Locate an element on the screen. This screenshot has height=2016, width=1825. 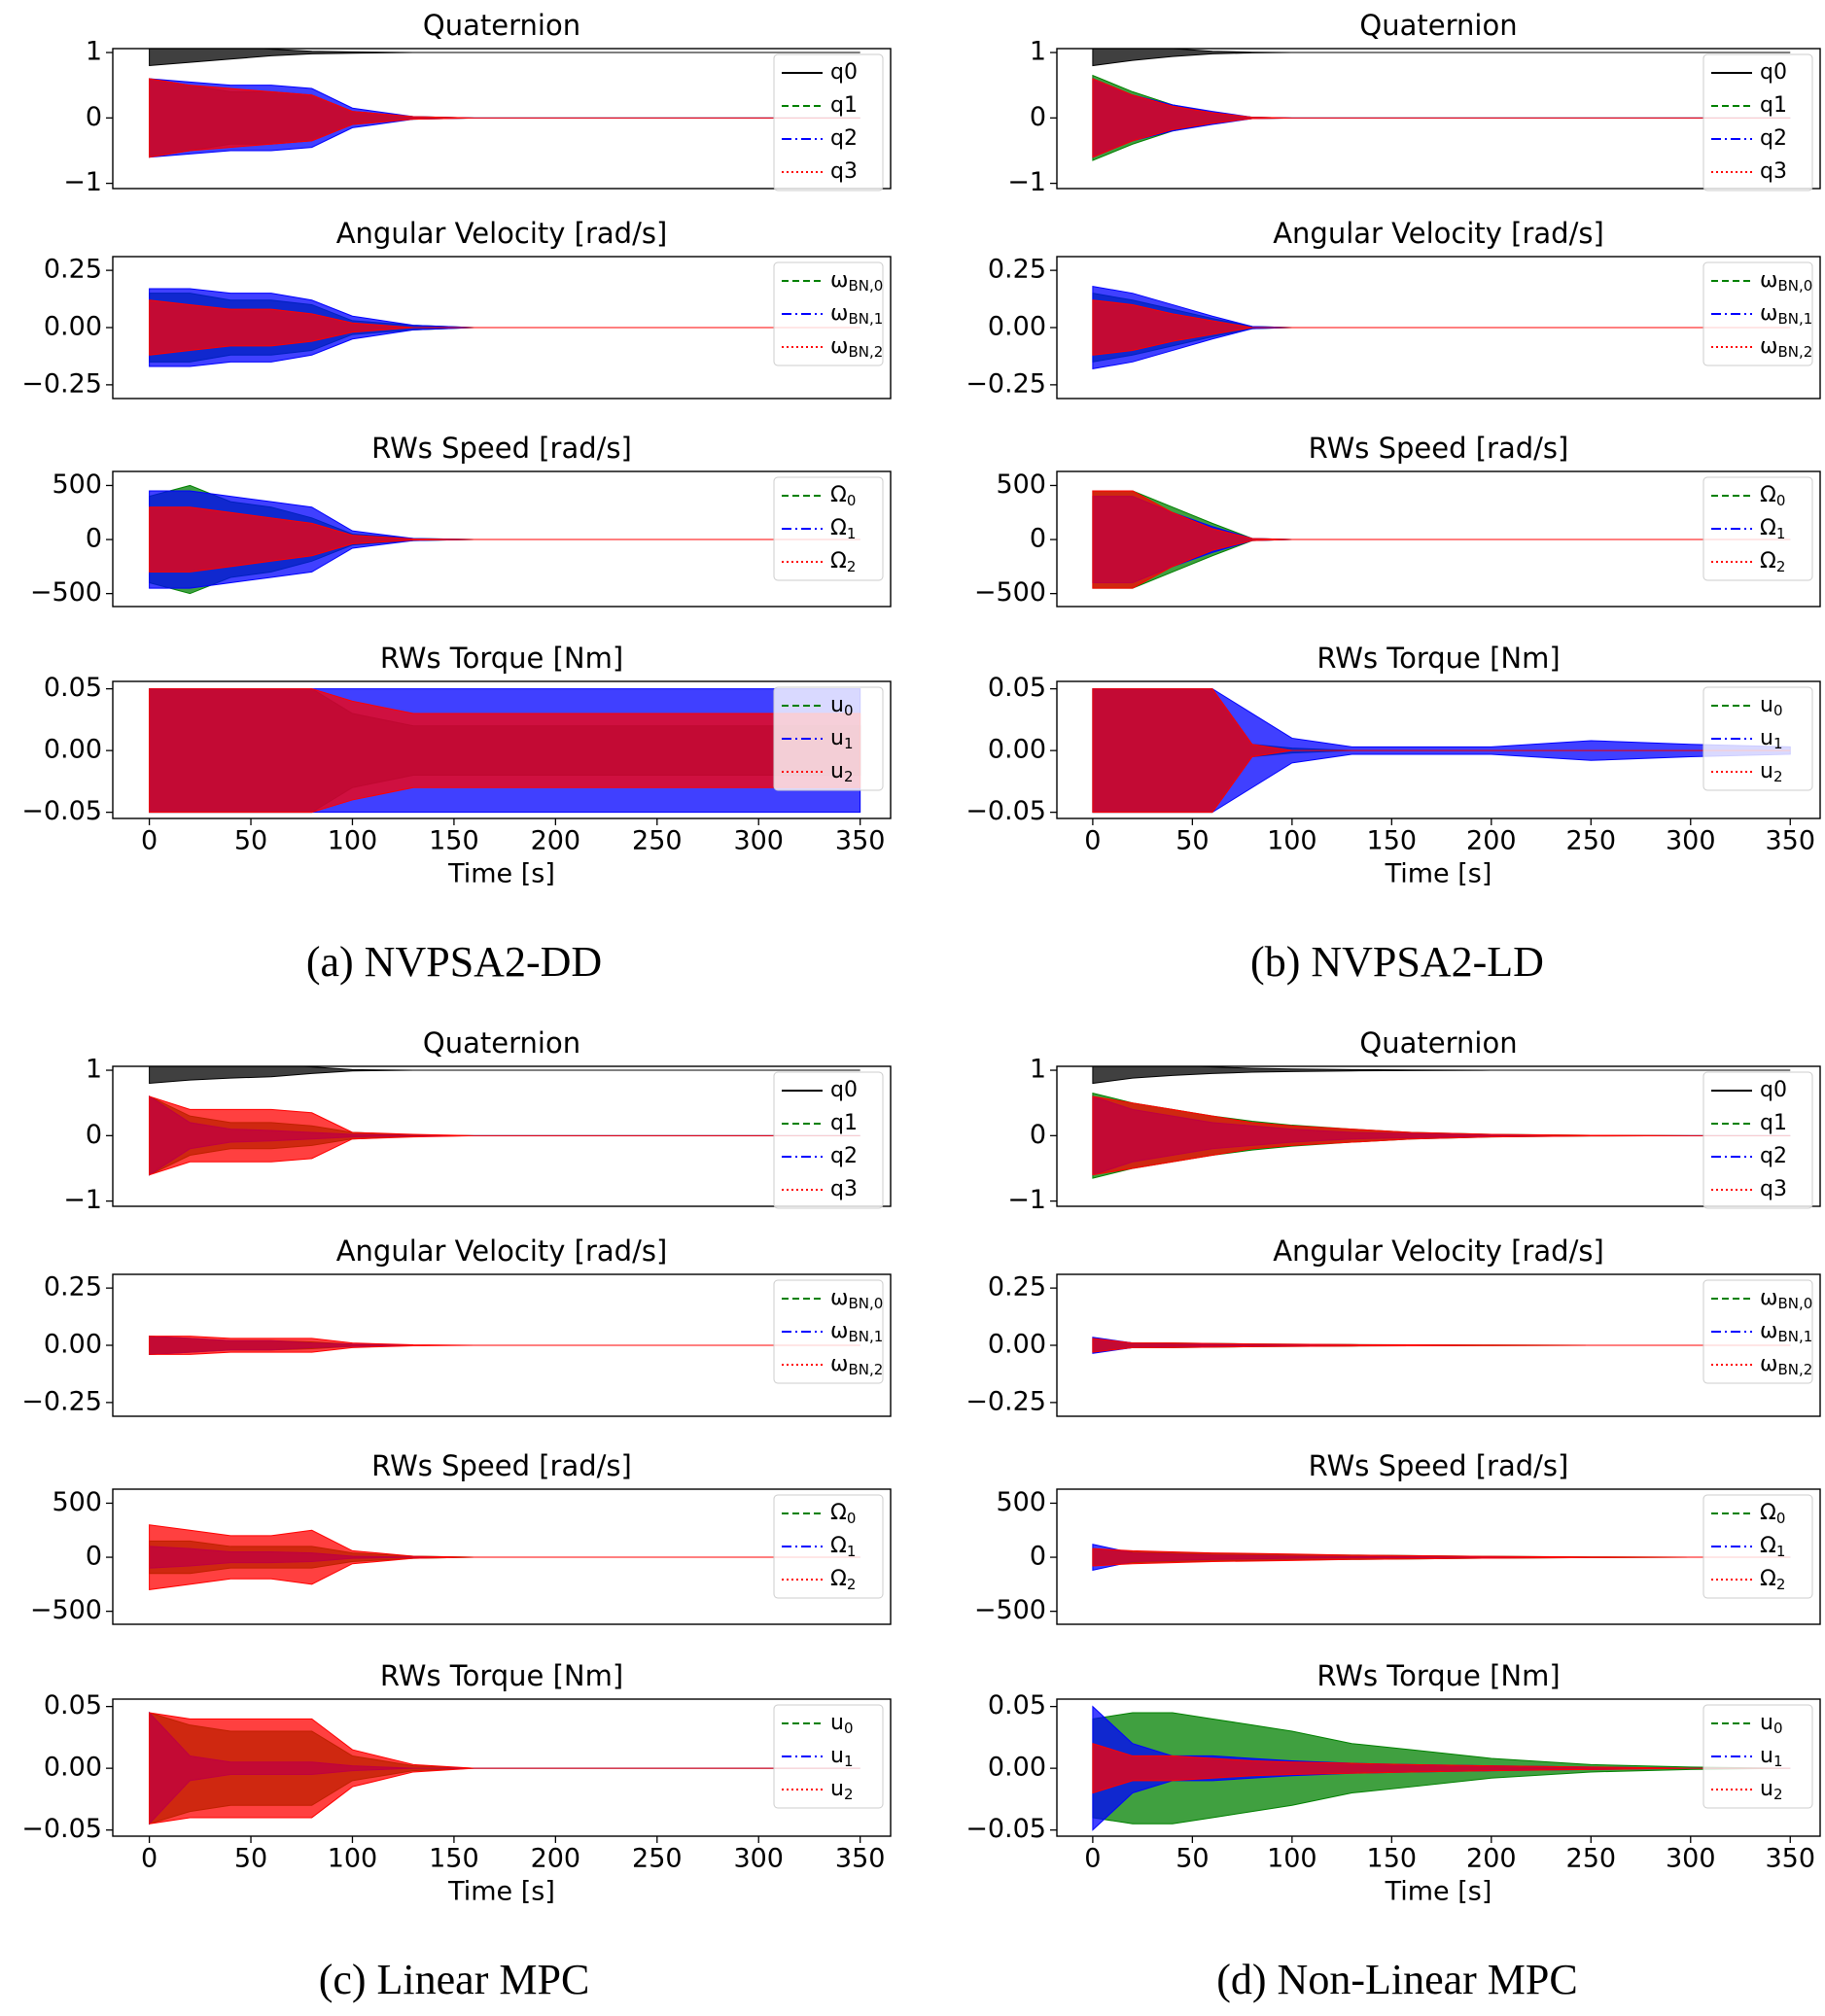
legend-label: q2 is located at coordinates (844, 1156).